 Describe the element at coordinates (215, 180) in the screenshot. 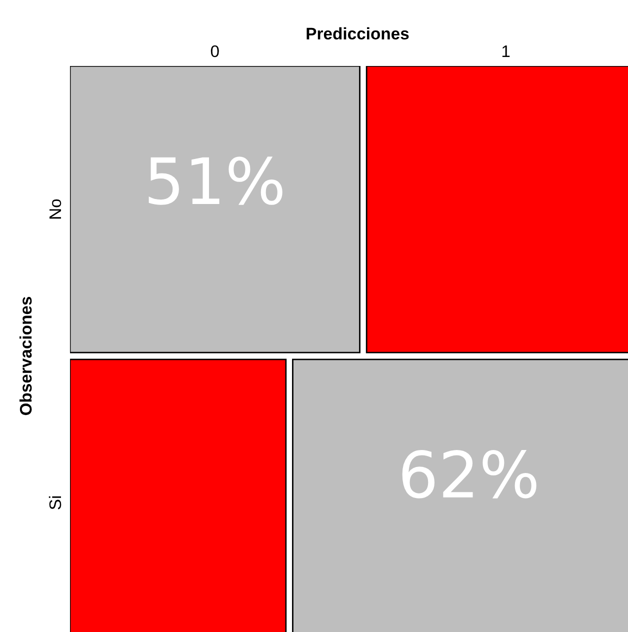

I see `data-label: 51%` at that location.